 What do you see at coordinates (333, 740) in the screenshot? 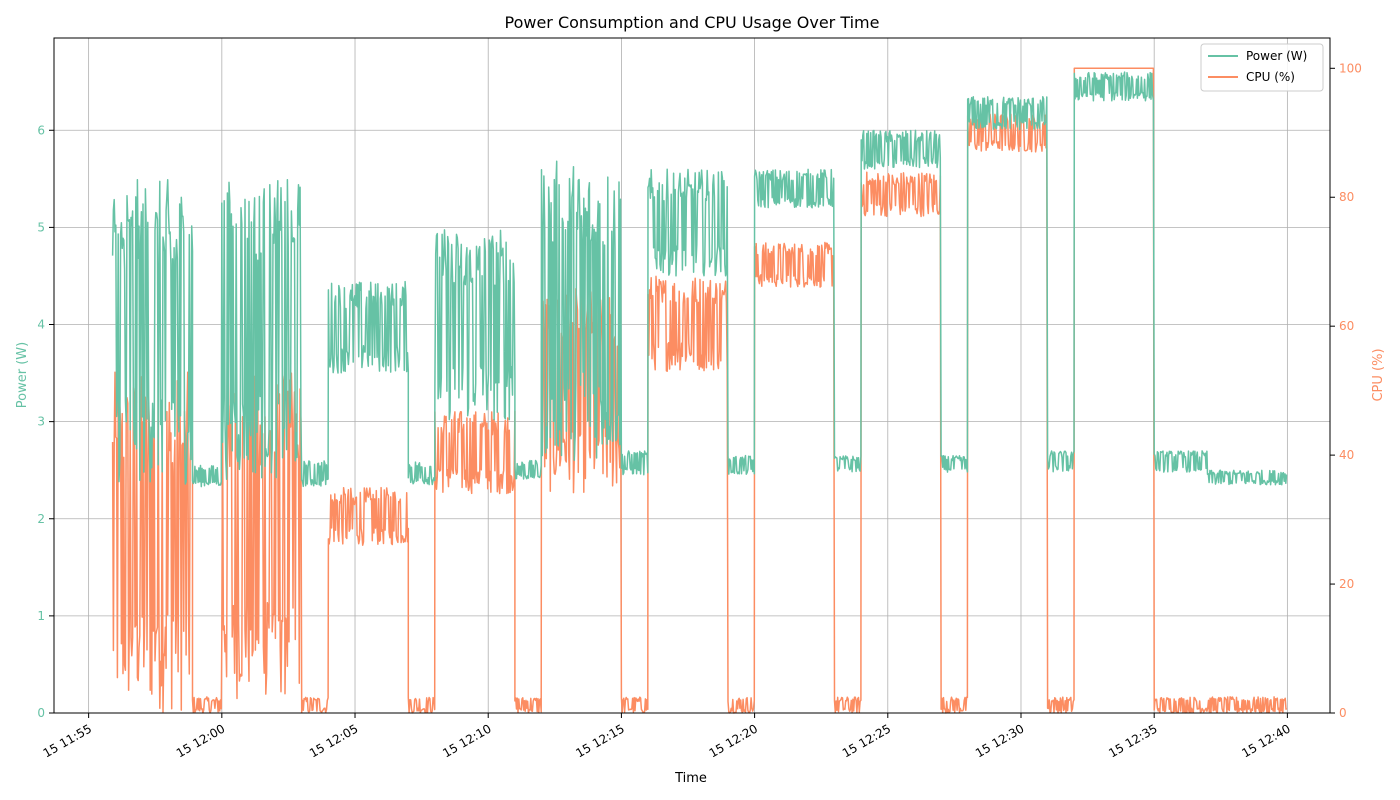
I see `x-tick-label: 15 12:05` at bounding box center [333, 740].